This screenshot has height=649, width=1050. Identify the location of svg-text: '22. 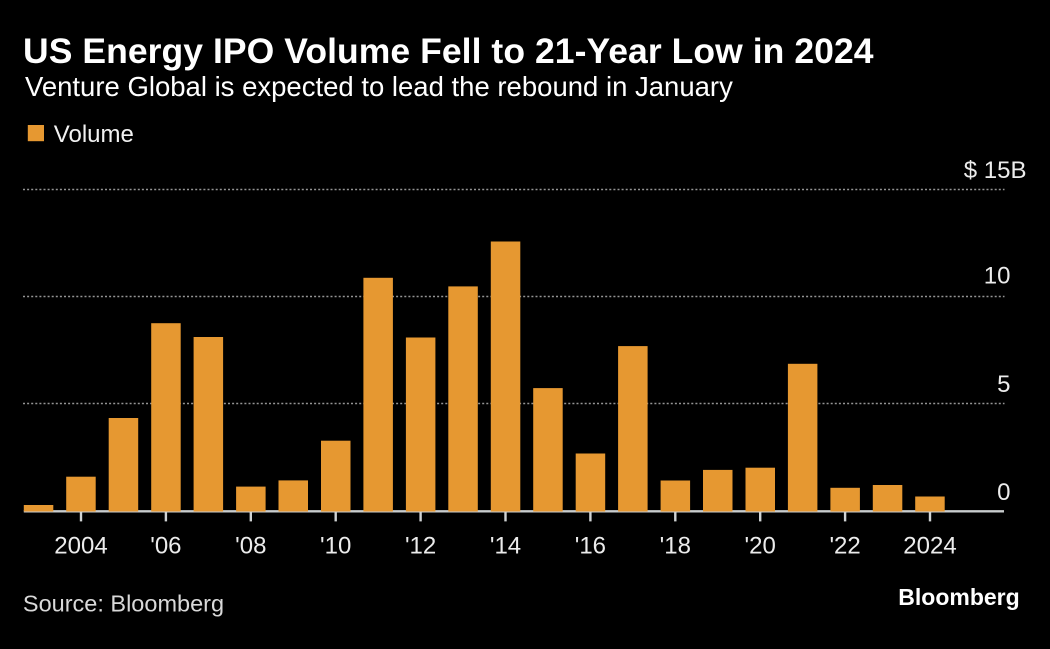
(844, 546).